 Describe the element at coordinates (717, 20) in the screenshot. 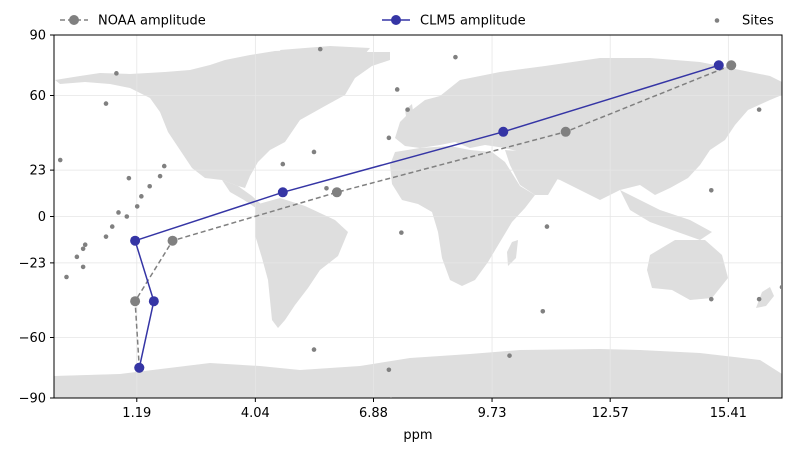

I see `legend-sites-marker` at that location.